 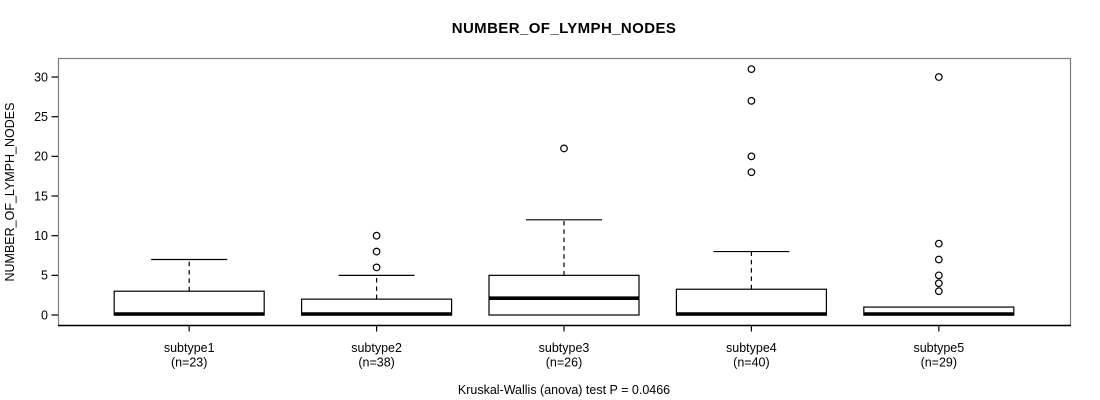 What do you see at coordinates (41, 196) in the screenshot?
I see `y-tick-label: 15` at bounding box center [41, 196].